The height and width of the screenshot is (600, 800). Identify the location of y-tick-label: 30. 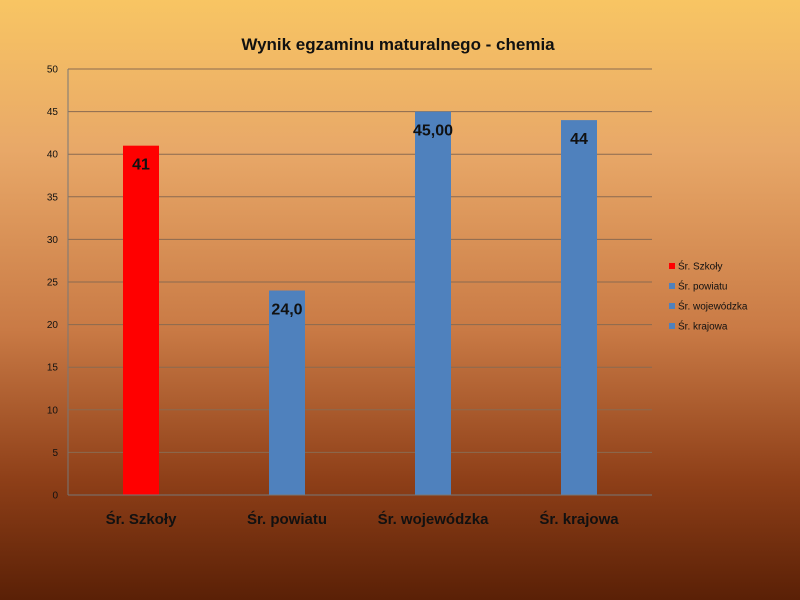
(53, 240).